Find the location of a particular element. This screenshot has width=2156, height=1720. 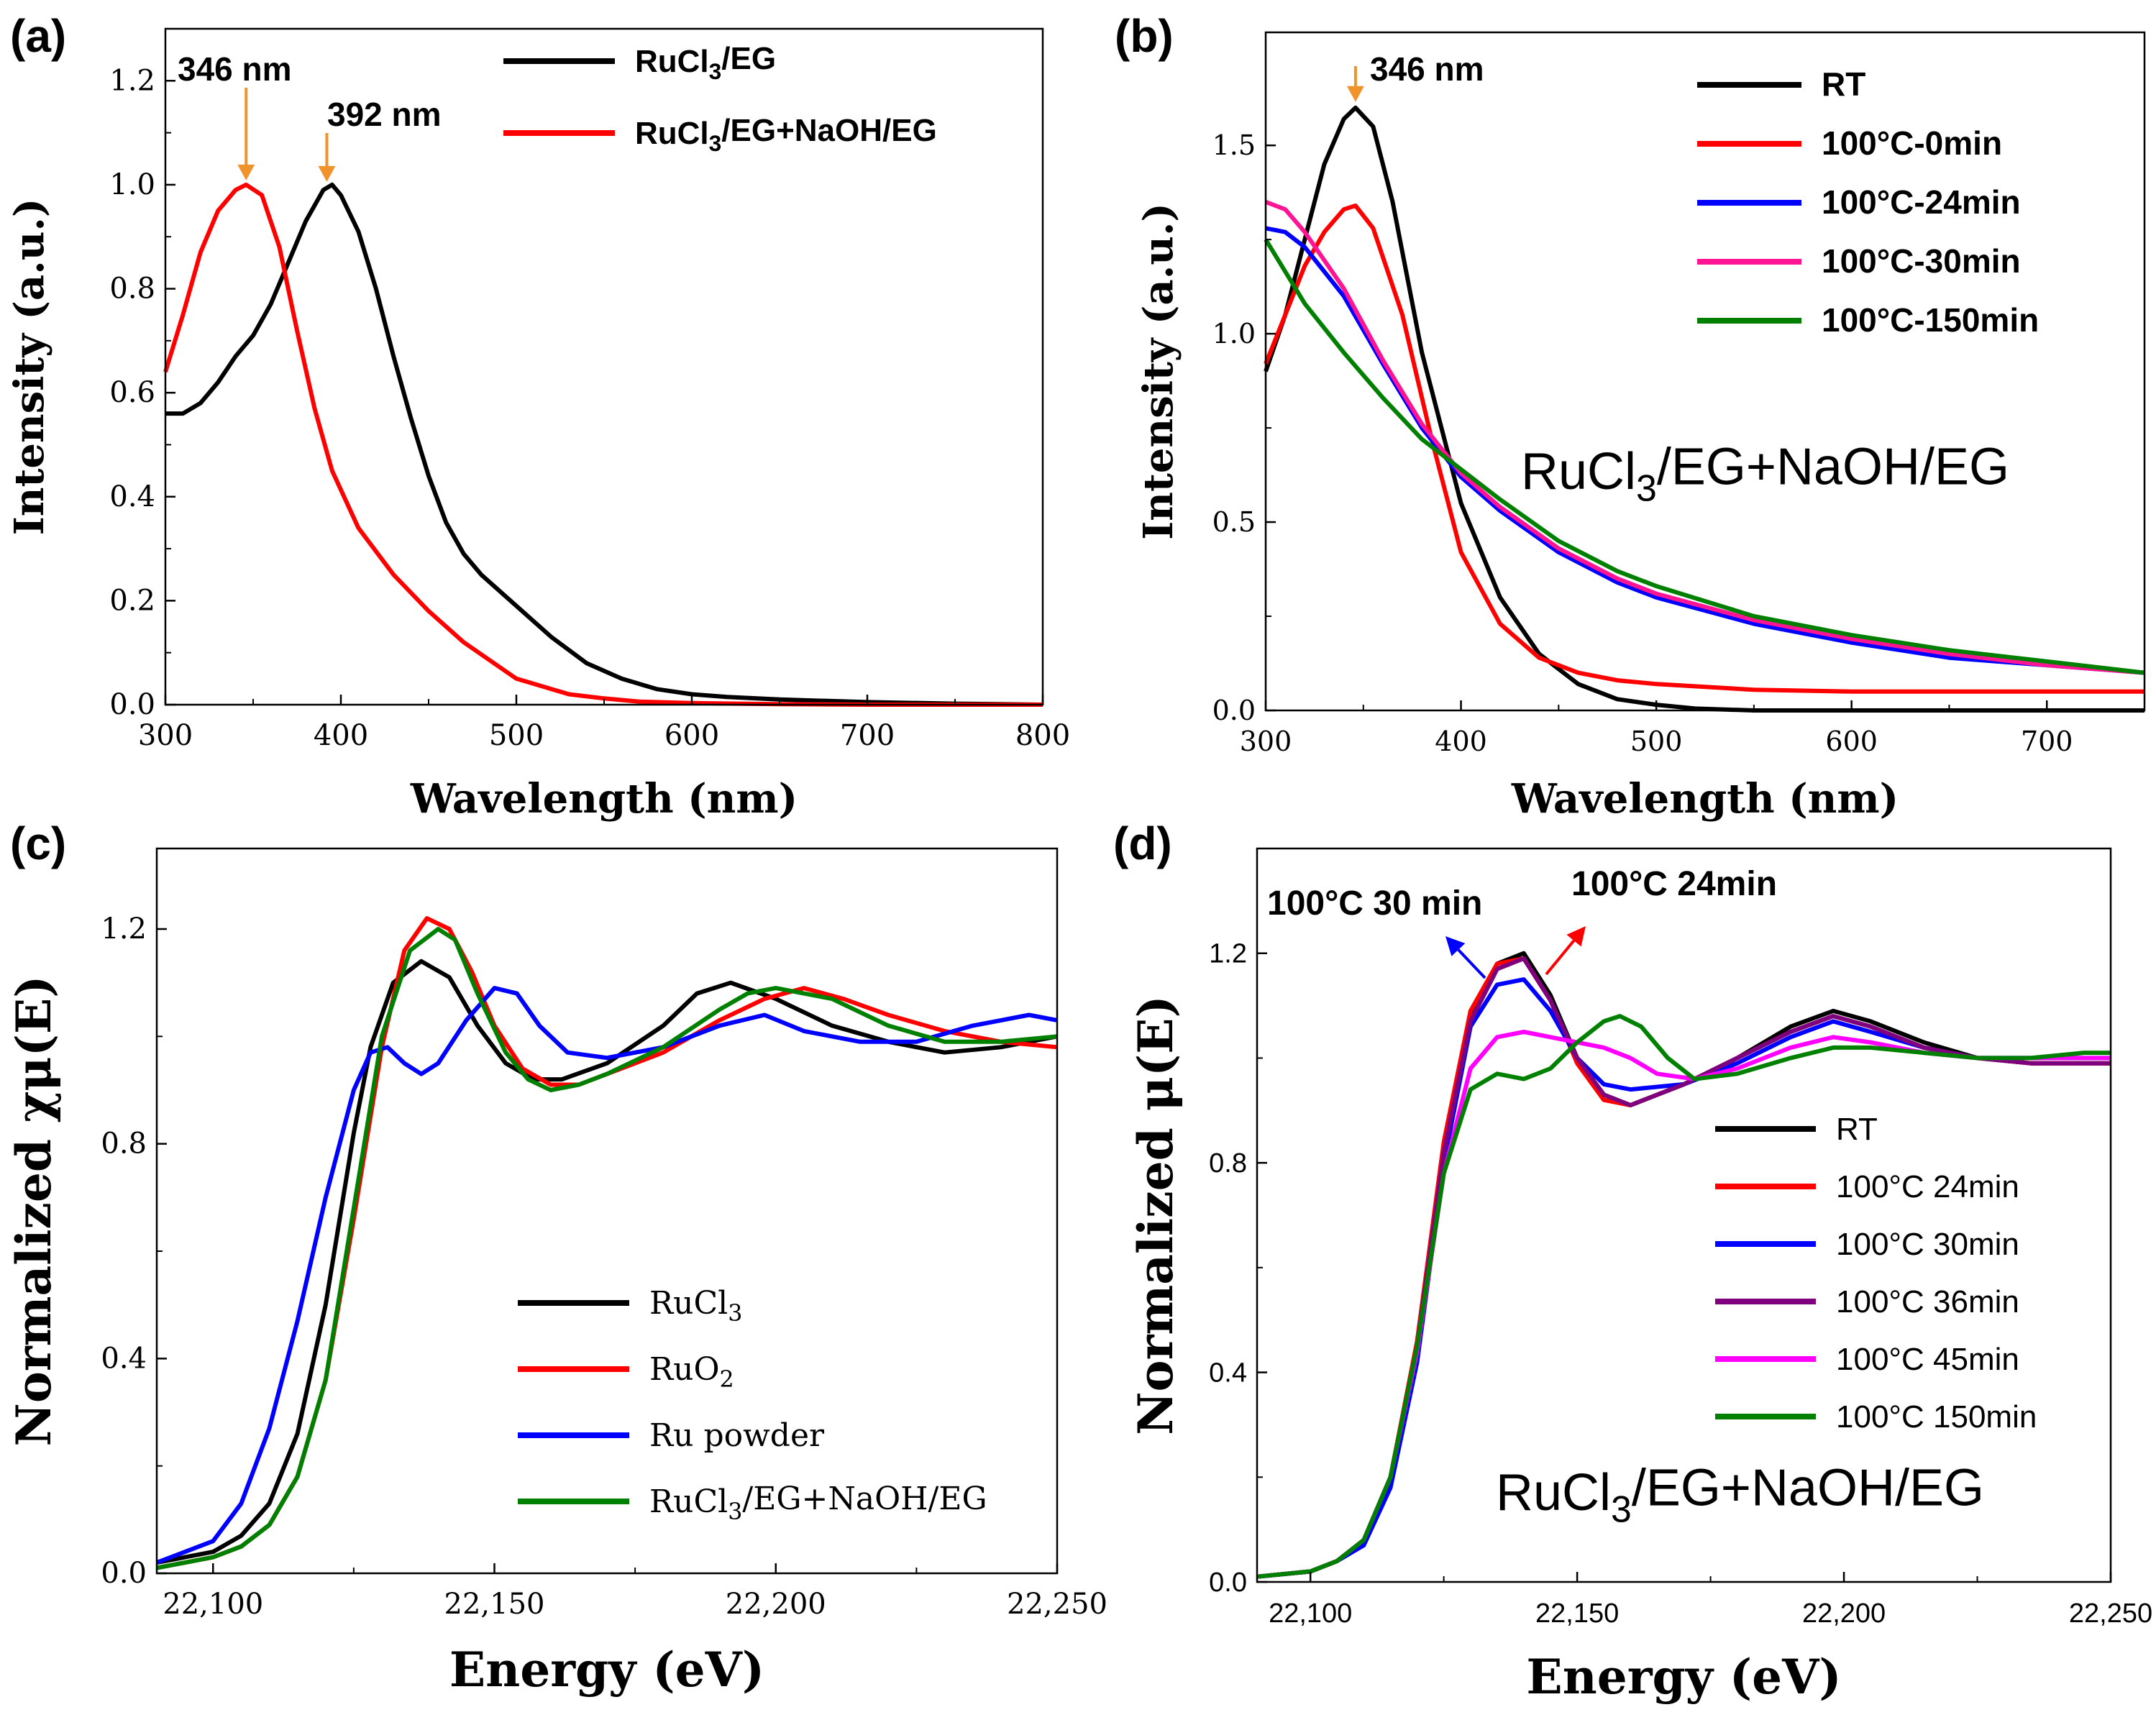

legend: RuCl3/EG RuCl3/EG+NaOH/EG is located at coordinates (720, 98).